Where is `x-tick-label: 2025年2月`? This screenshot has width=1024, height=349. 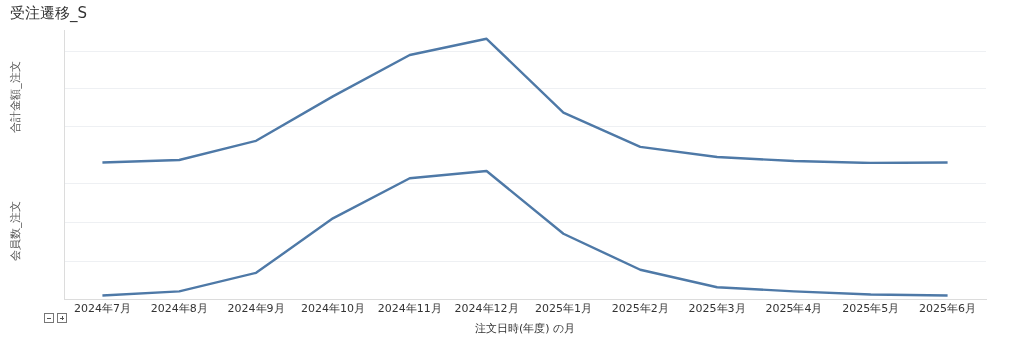 x-tick-label: 2025年2月 is located at coordinates (640, 309).